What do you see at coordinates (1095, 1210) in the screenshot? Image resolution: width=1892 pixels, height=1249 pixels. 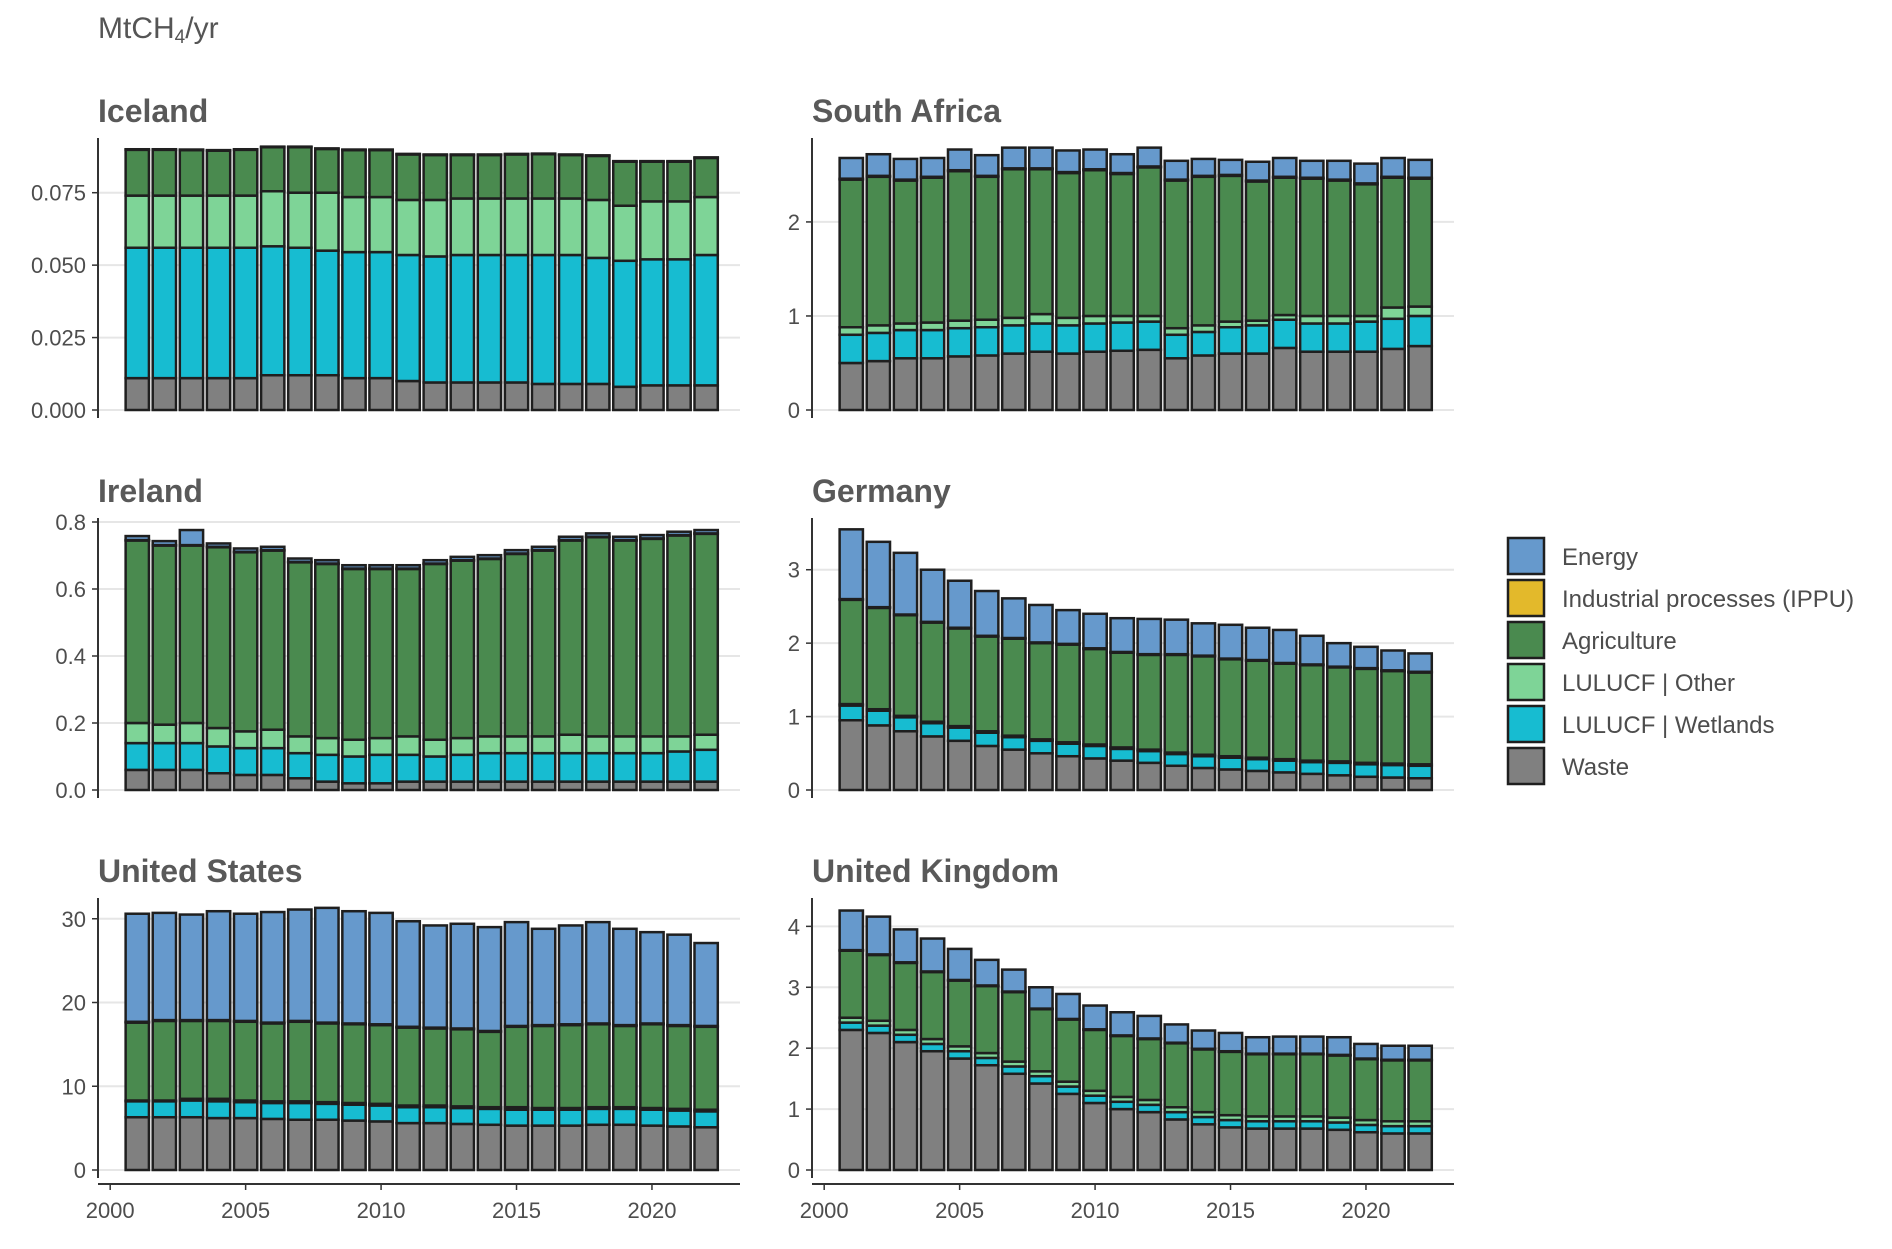 I see `x-tick-label: 2010` at bounding box center [1095, 1210].